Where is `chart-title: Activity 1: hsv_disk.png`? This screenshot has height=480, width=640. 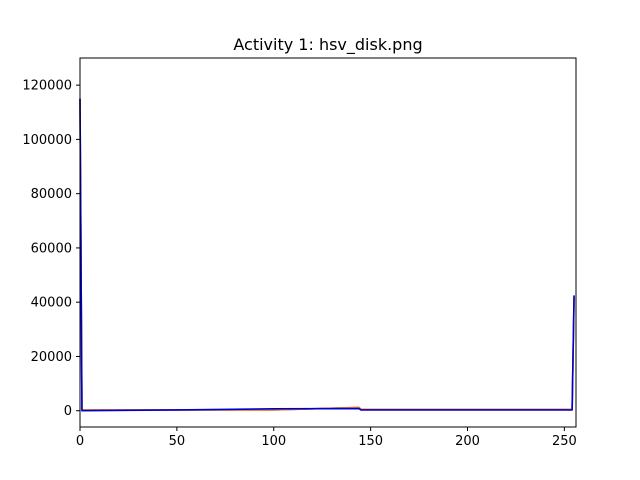
chart-title: Activity 1: hsv_disk.png is located at coordinates (327, 45).